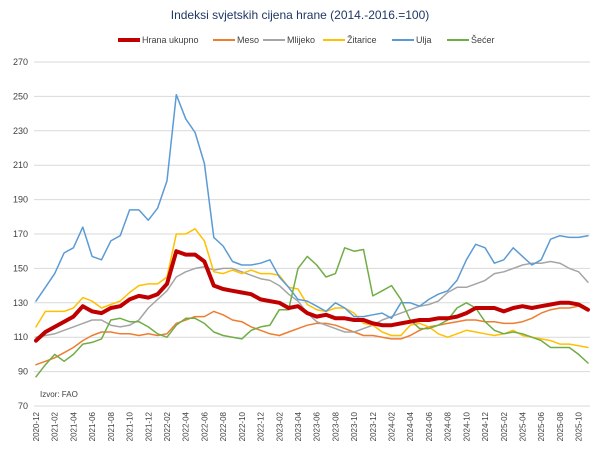 The width and height of the screenshot is (603, 451). I want to click on x-tick-label: 2025-04, so click(523, 426).